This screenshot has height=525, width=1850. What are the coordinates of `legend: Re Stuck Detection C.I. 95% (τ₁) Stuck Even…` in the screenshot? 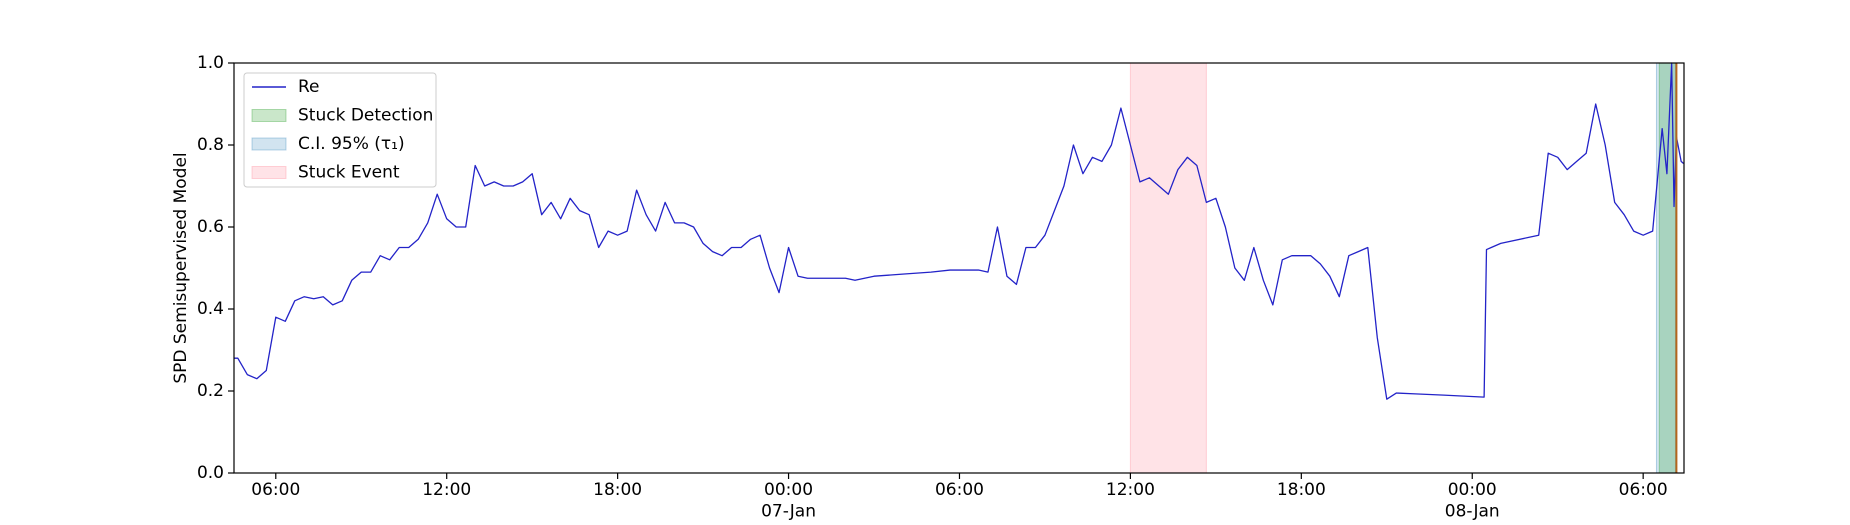 It's located at (340, 130).